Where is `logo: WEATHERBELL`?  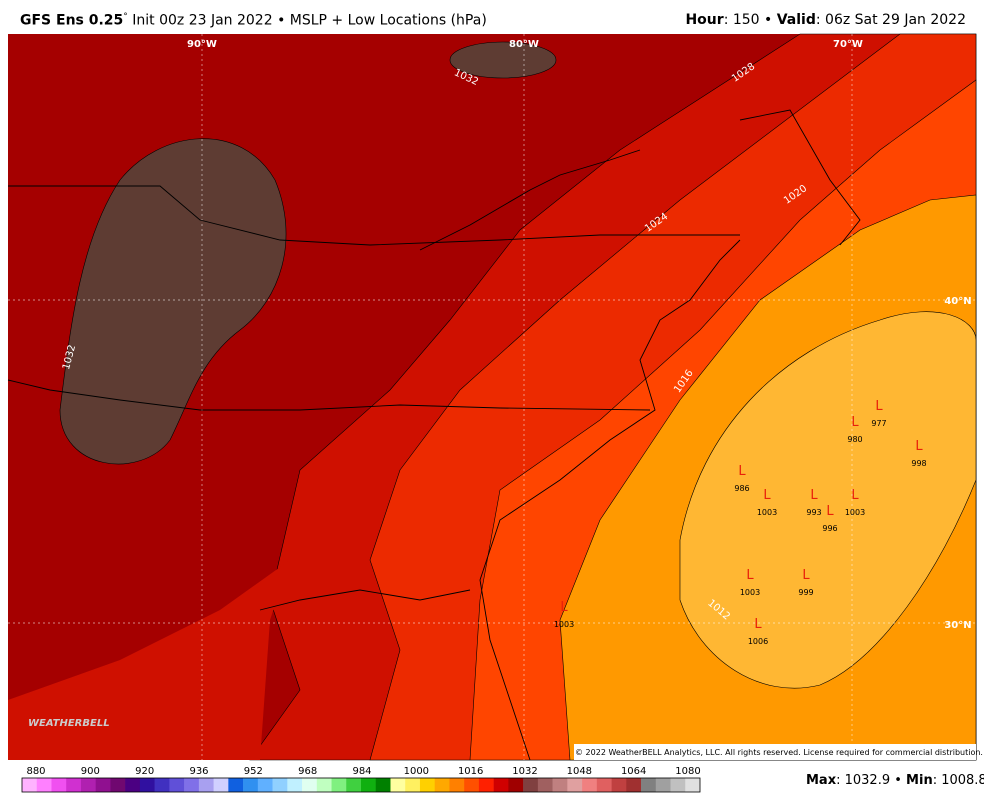
logo: WEATHERBELL is located at coordinates (69, 723).